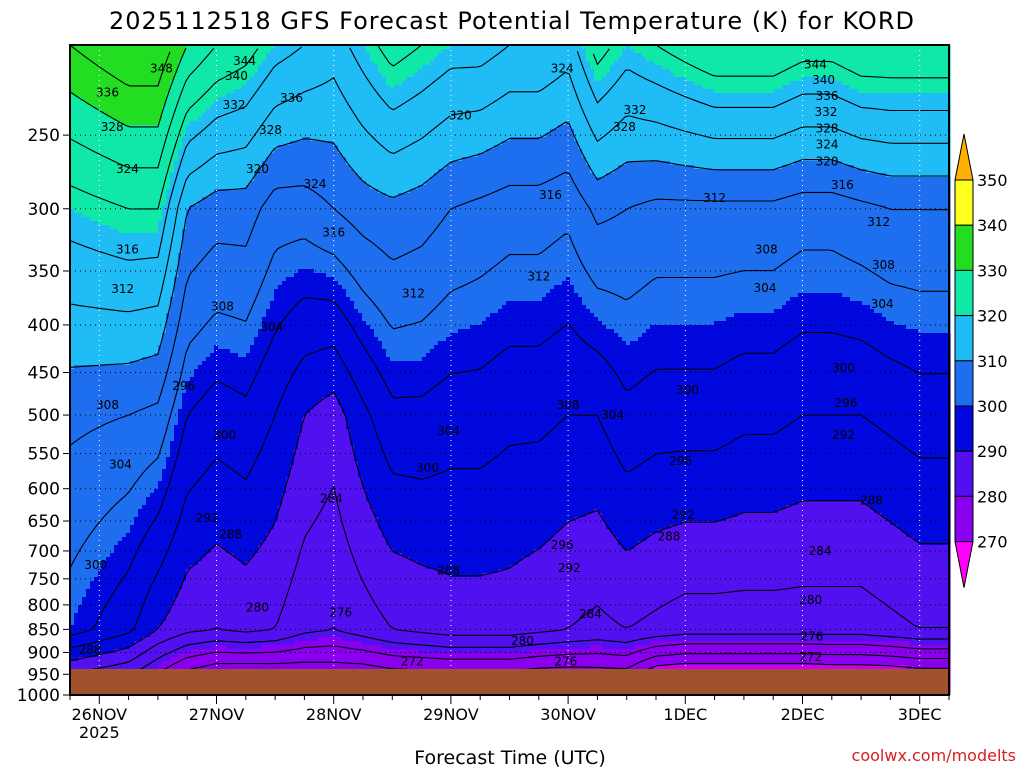 The width and height of the screenshot is (1024, 768). What do you see at coordinates (331, 499) in the screenshot?
I see `contour-label: 284` at bounding box center [331, 499].